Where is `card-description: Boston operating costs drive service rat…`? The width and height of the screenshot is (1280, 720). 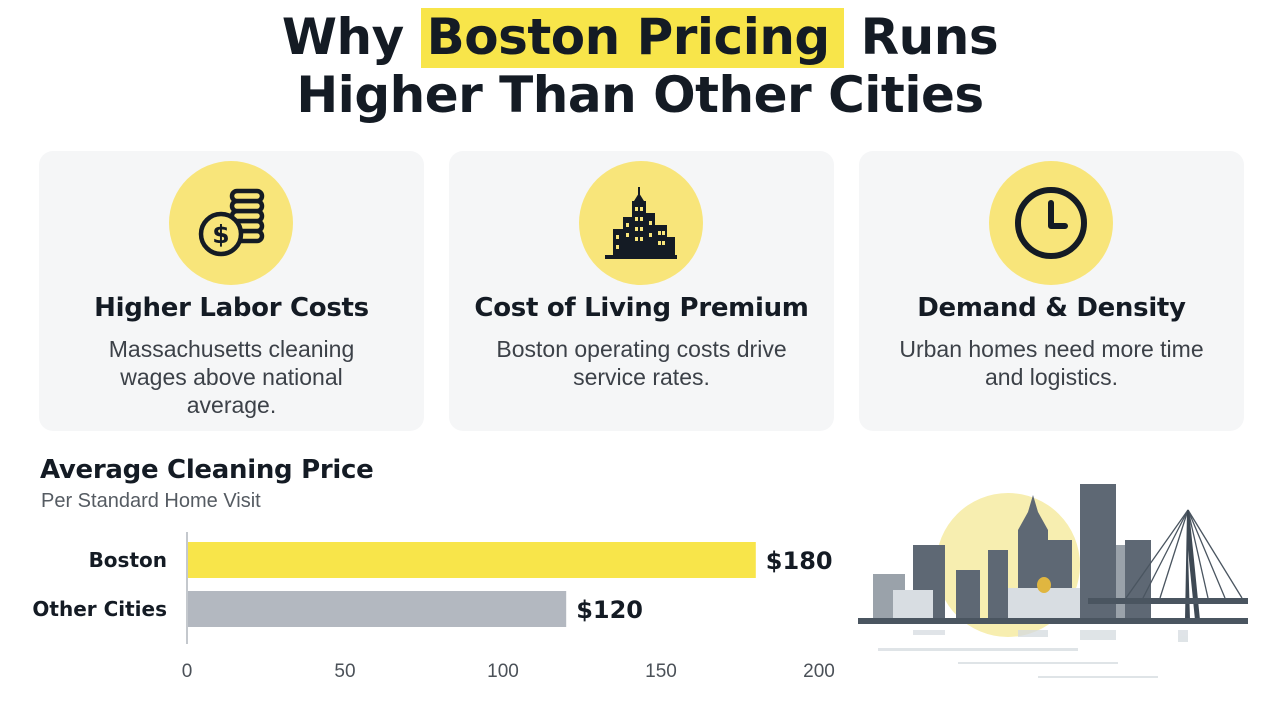 card-description: Boston operating costs drive service rat… is located at coordinates (641, 363).